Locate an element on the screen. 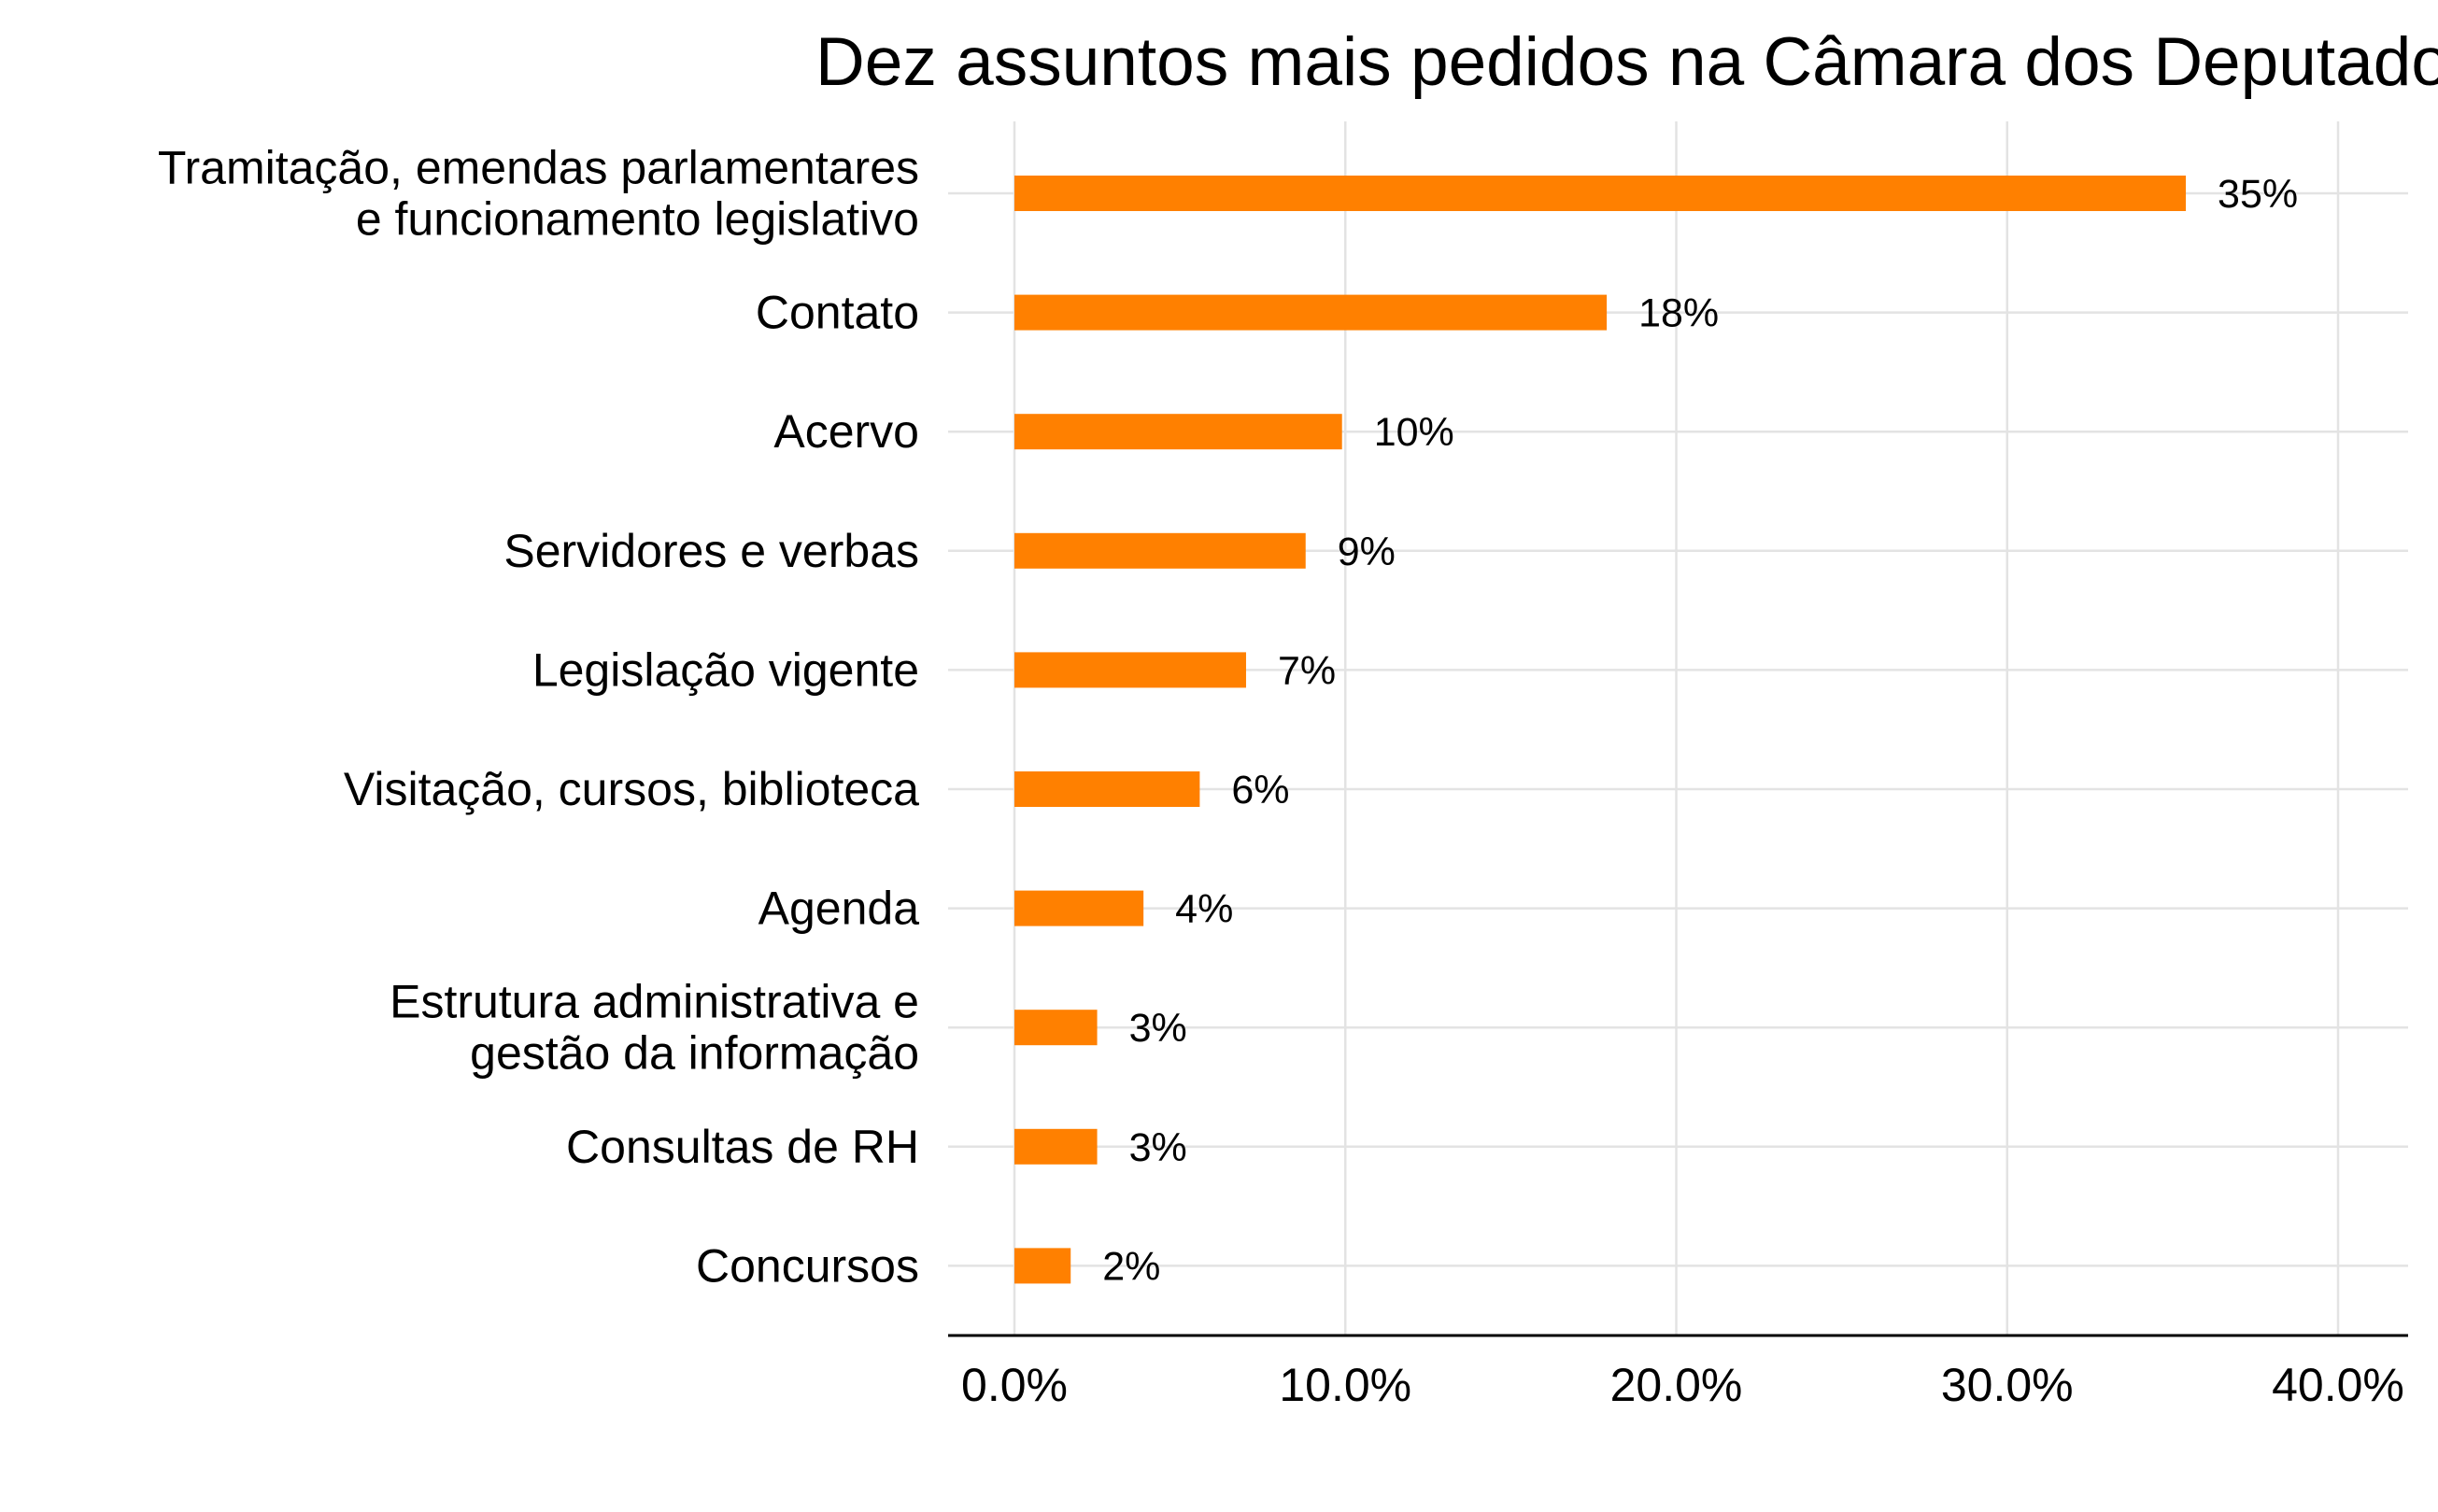 This screenshot has width=2438, height=1512. data-label: 6% is located at coordinates (1260, 791).